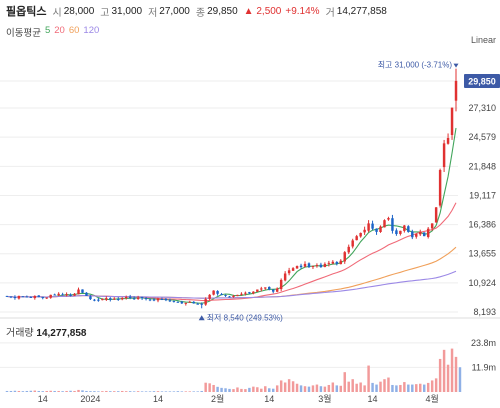 The image size is (500, 408). What do you see at coordinates (74, 30) in the screenshot?
I see `ma-60-label: 60` at bounding box center [74, 30].